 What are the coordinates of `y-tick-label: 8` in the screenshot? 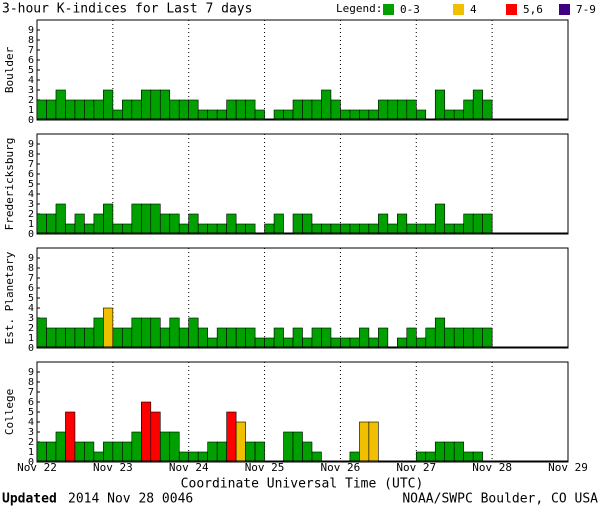 It's located at (31, 40).